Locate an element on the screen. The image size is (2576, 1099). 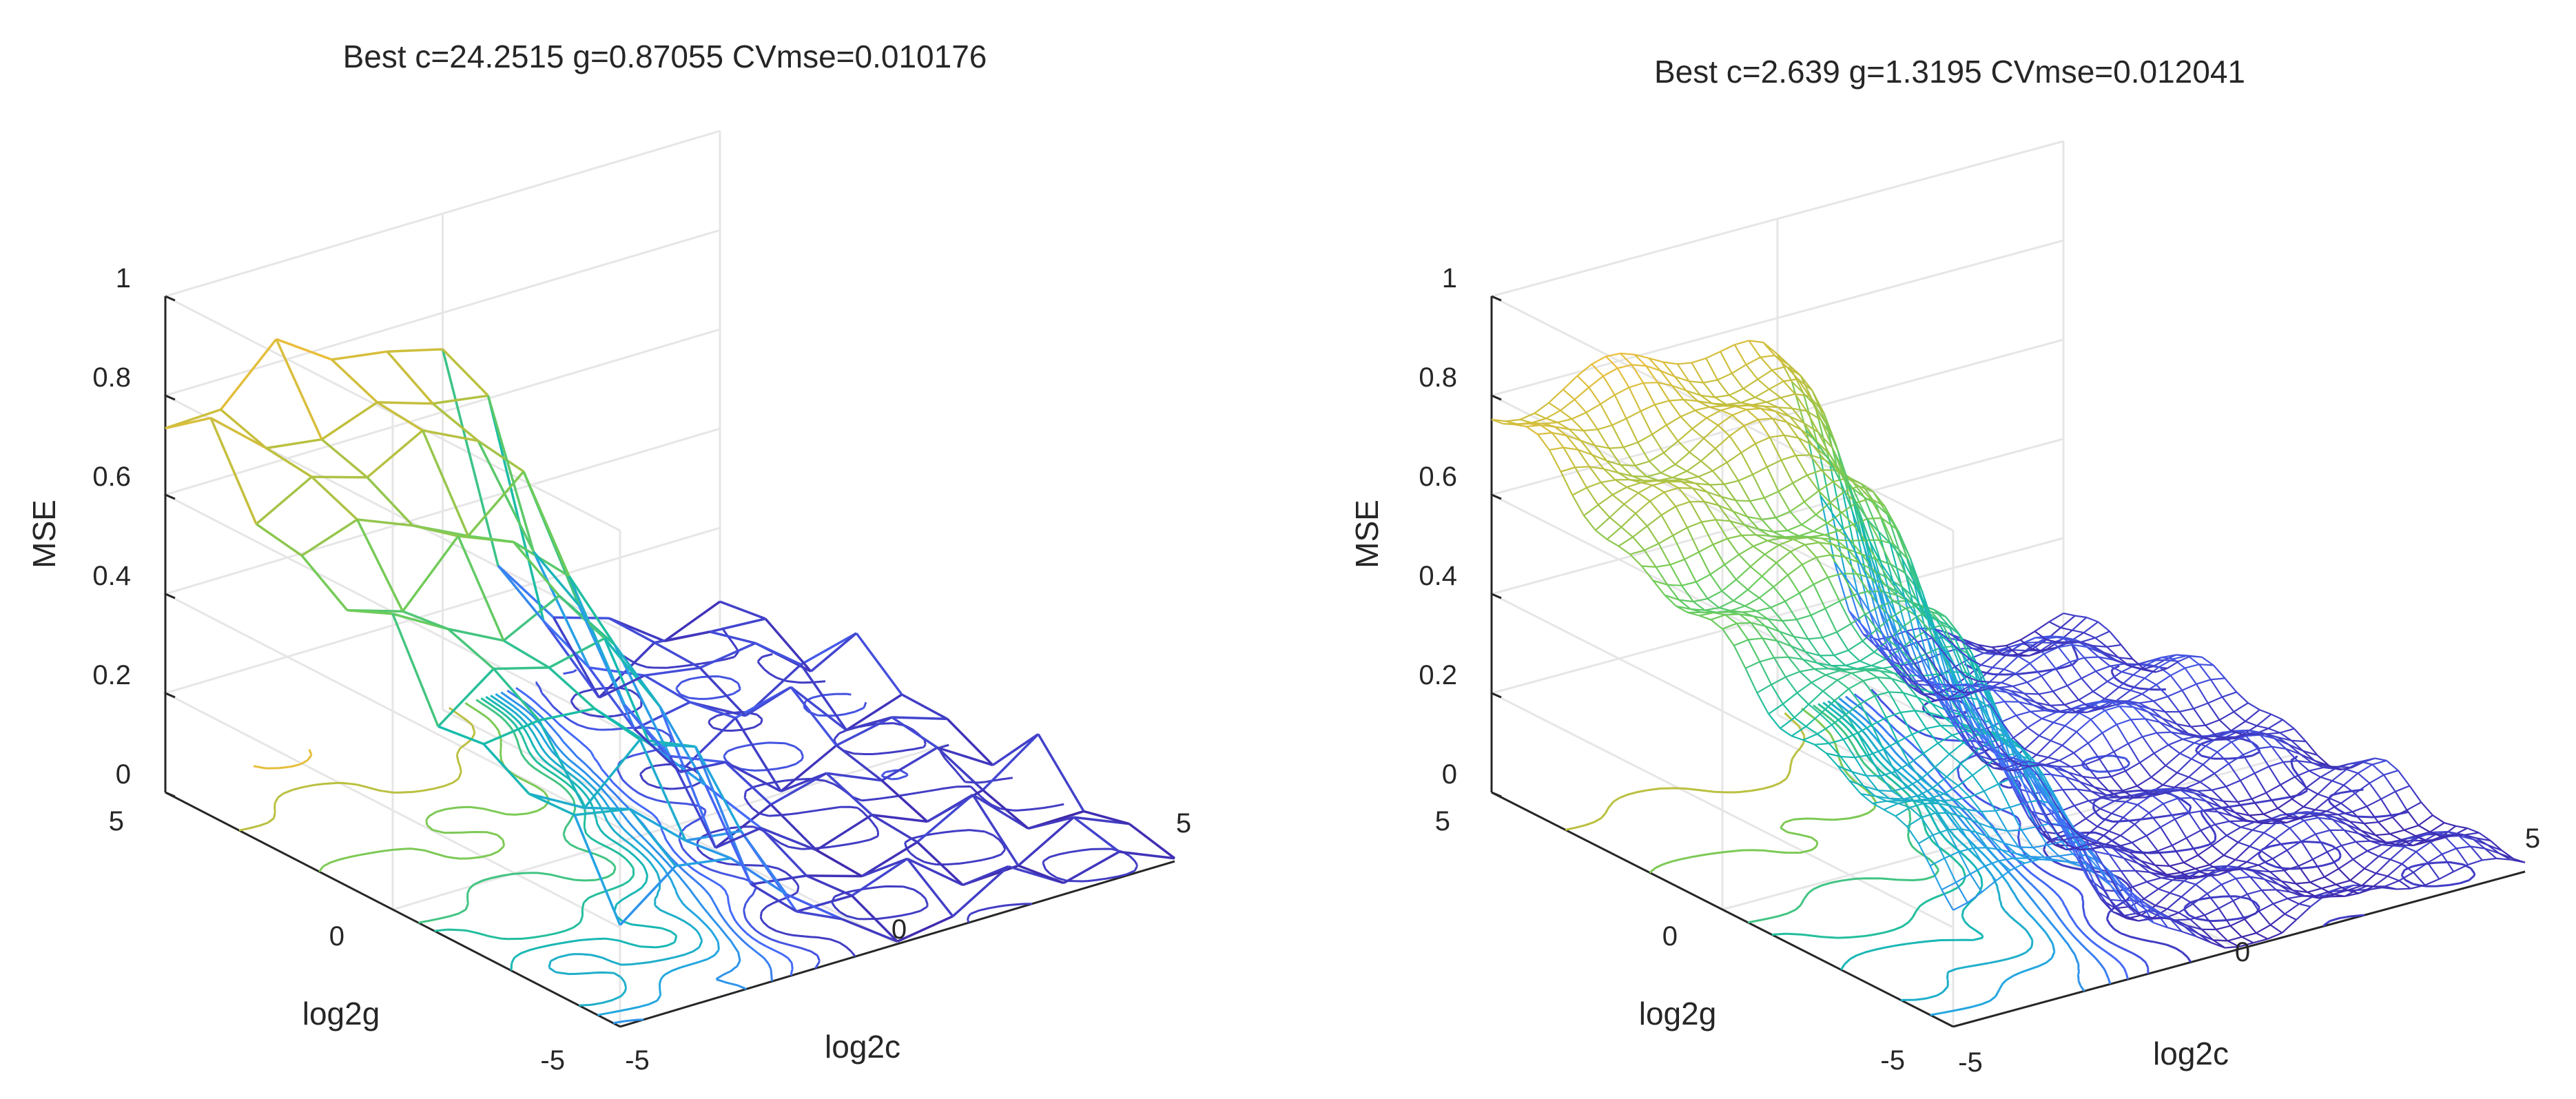
z-tick is located at coordinates (1496, 596).